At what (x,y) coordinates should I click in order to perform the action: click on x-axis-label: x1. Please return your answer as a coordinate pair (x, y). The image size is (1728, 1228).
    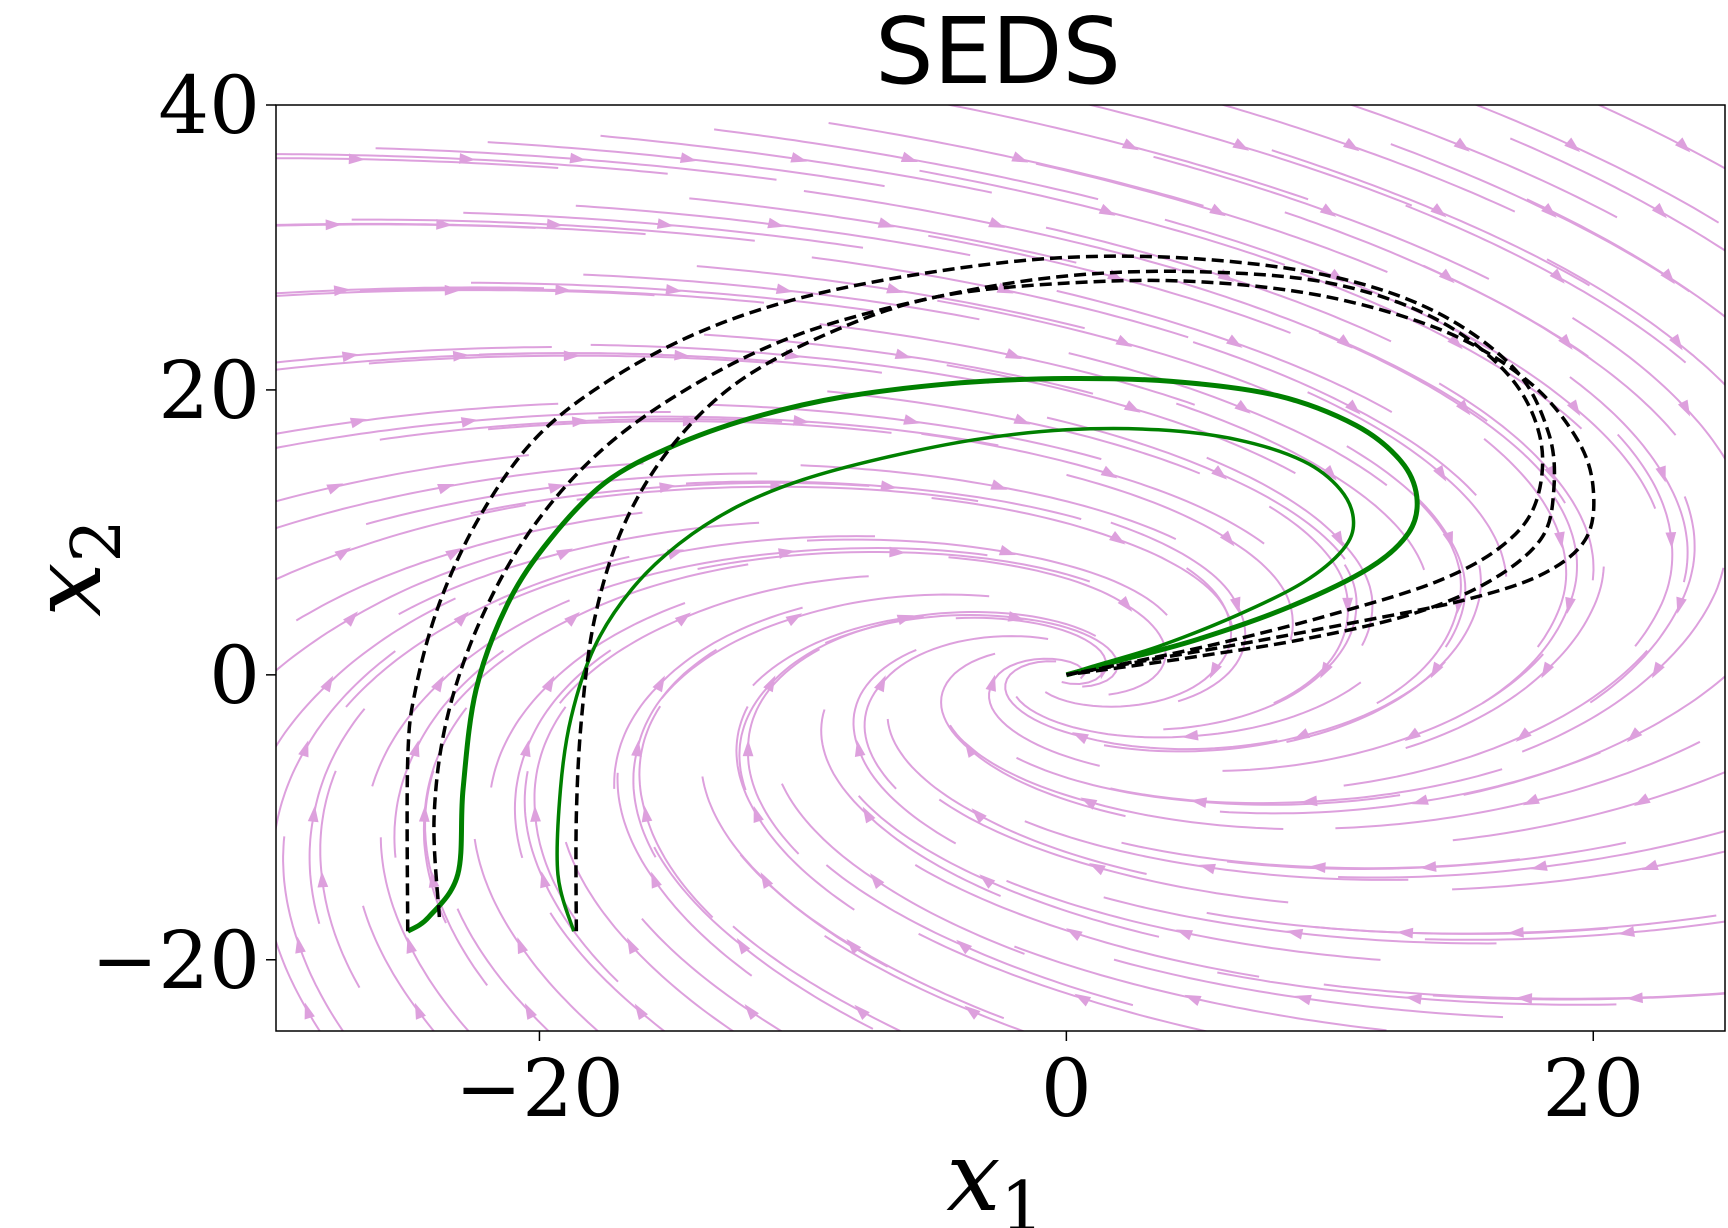
    Looking at the image, I should click on (994, 1174).